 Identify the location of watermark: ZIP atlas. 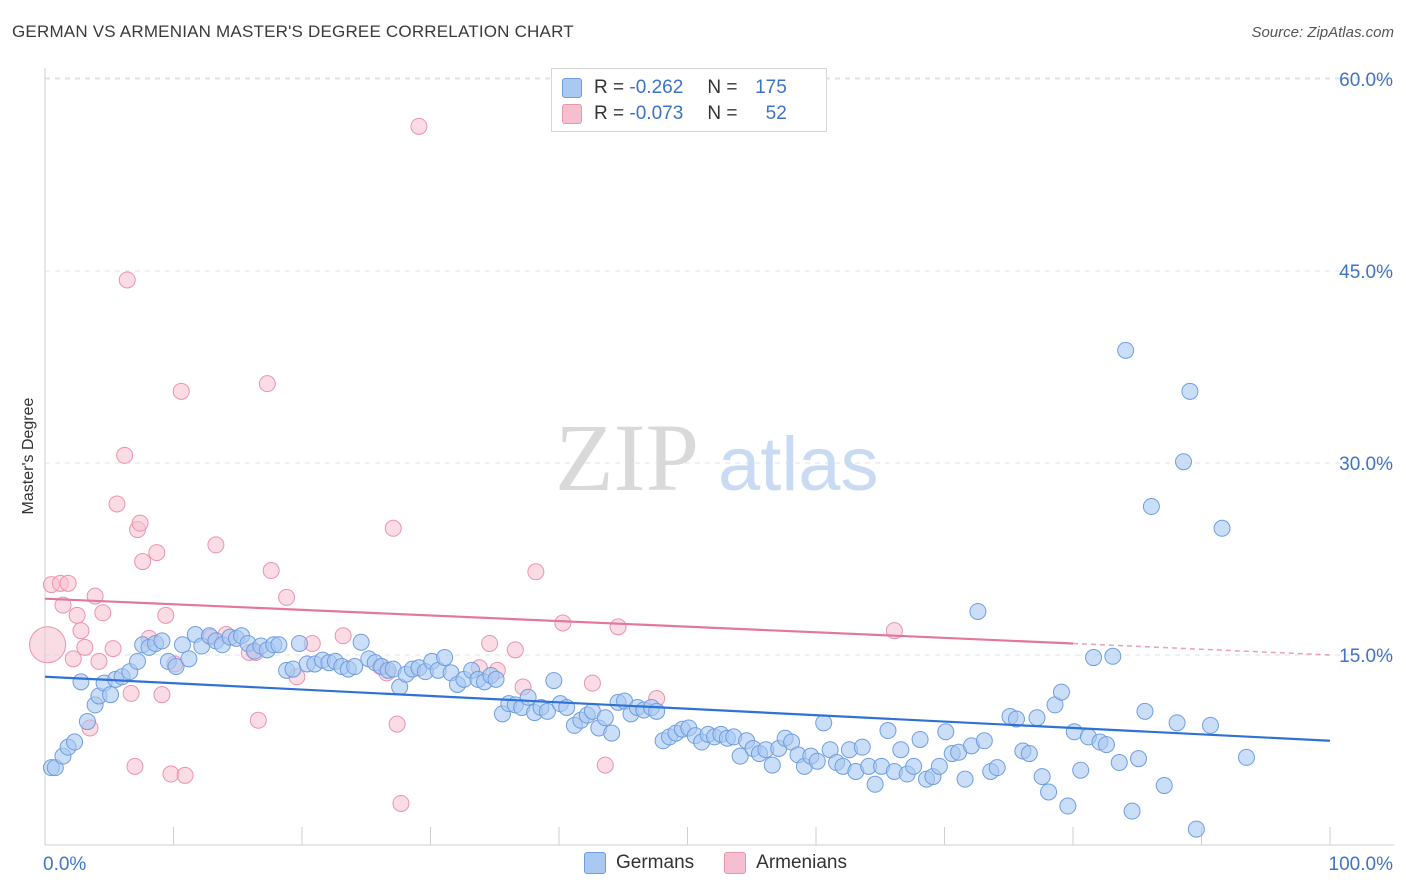
(717, 457).